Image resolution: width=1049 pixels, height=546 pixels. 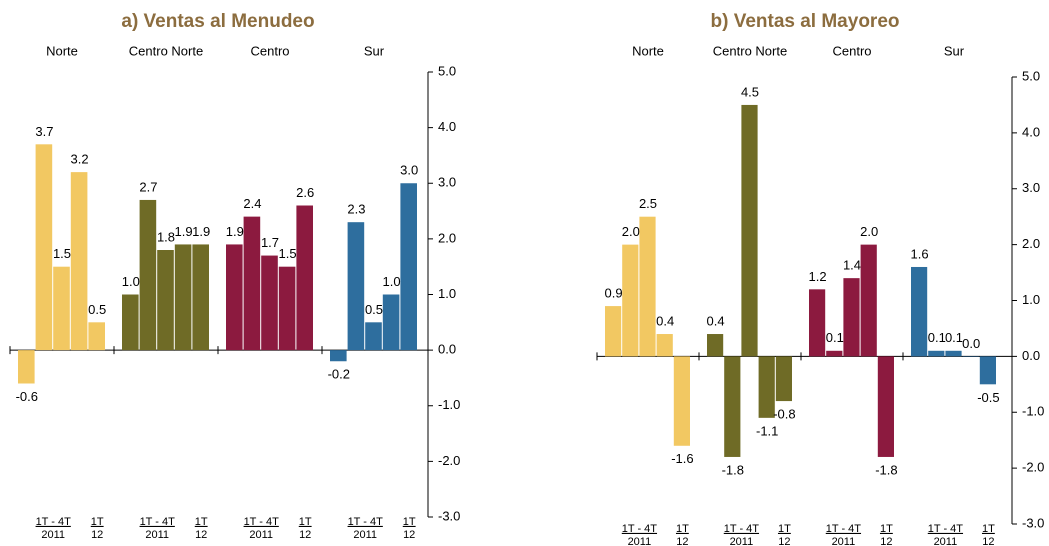 What do you see at coordinates (356, 209) in the screenshot?
I see `value-label: 2.3` at bounding box center [356, 209].